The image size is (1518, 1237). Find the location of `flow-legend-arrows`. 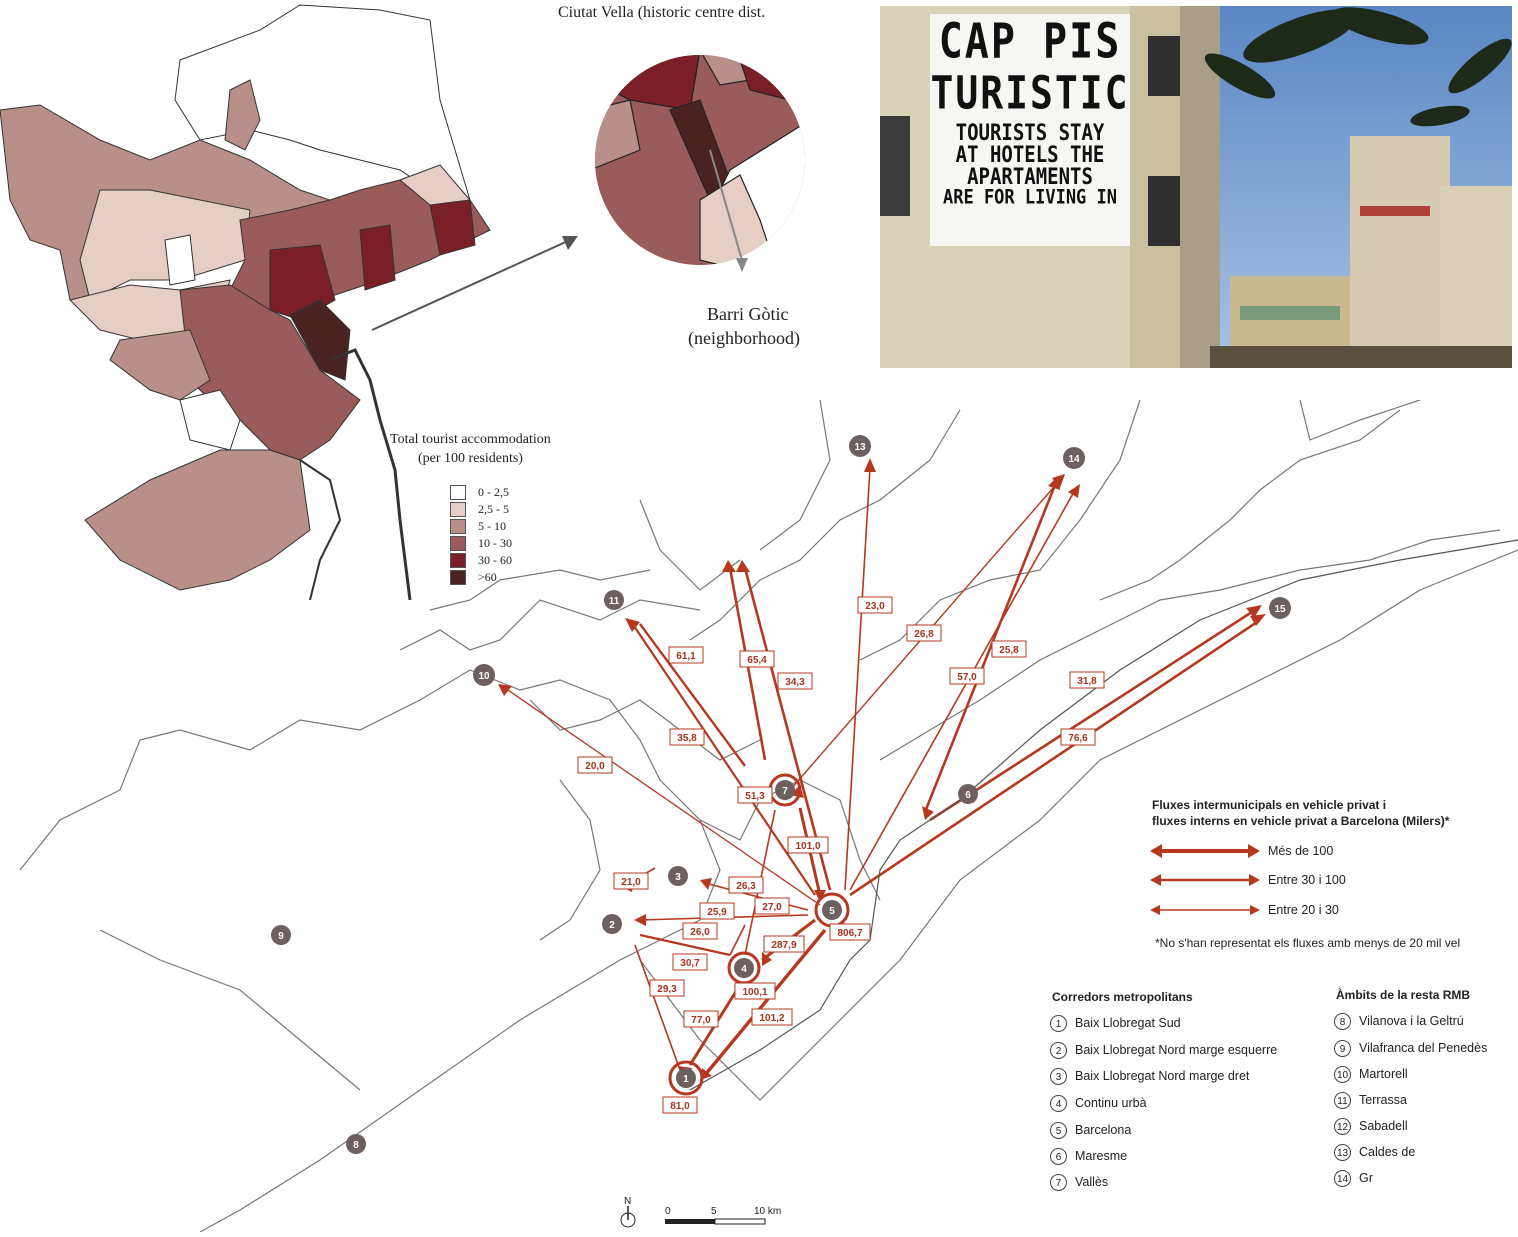

flow-legend-arrows is located at coordinates (1205, 879).